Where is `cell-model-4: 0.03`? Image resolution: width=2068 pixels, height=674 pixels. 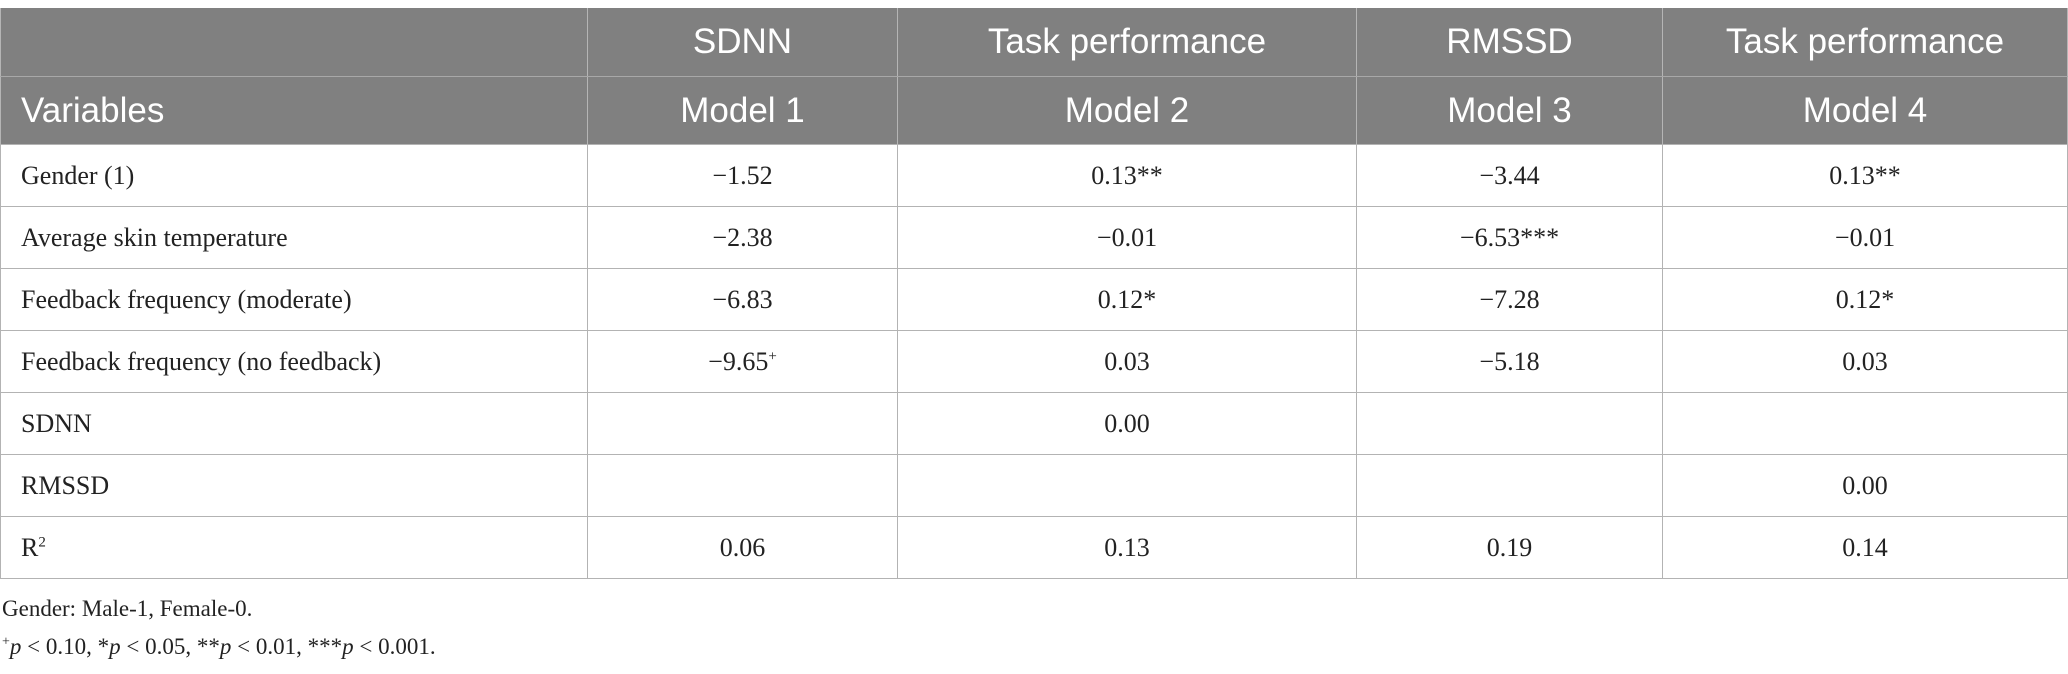 cell-model-4: 0.03 is located at coordinates (1865, 361).